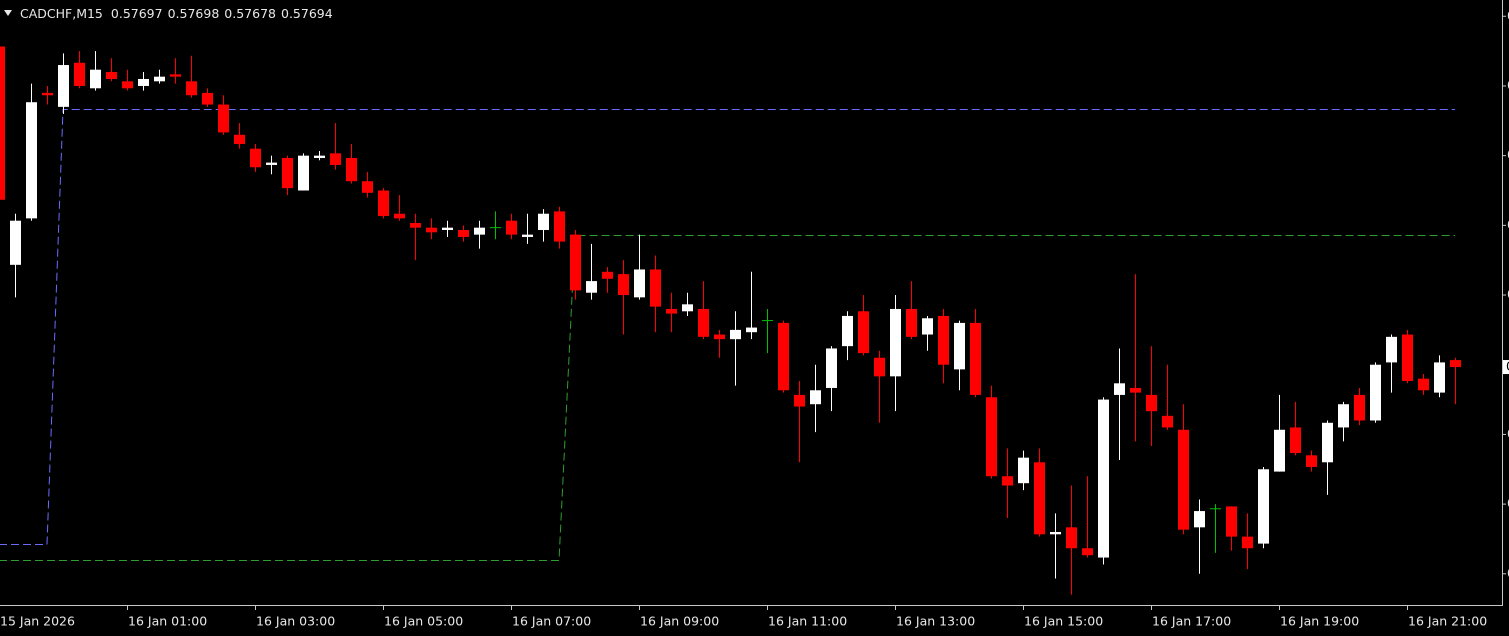 The height and width of the screenshot is (636, 1509). Describe the element at coordinates (1508, 224) in the screenshot. I see `y-tick-label: 0.57755` at that location.